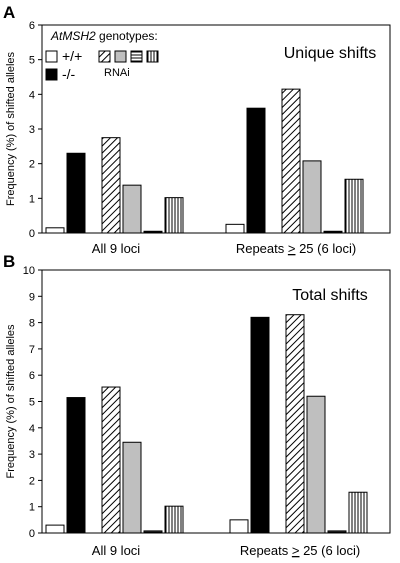 The height and width of the screenshot is (563, 400). What do you see at coordinates (32, 297) in the screenshot?
I see `y-tick-label: 9` at bounding box center [32, 297].